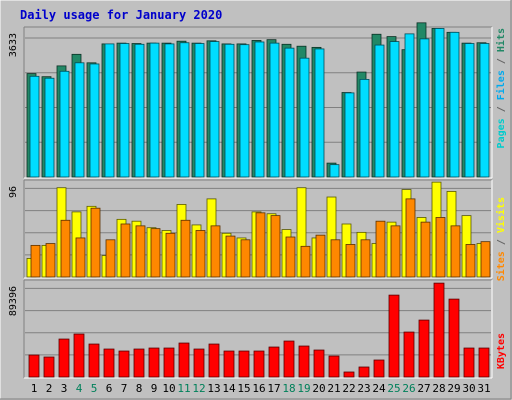 The width and height of the screenshot is (512, 400). I want to click on visits-legend: Sites / Visits, so click(501, 239).